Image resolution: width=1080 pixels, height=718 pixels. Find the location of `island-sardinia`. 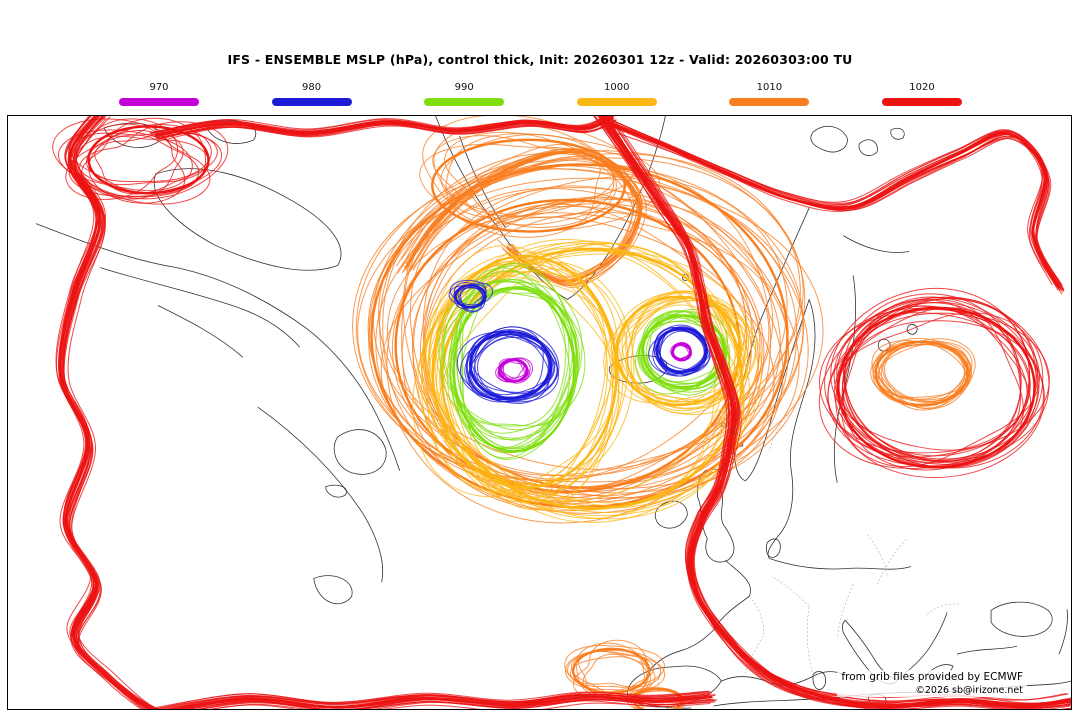

island-sardinia is located at coordinates (819, 680).